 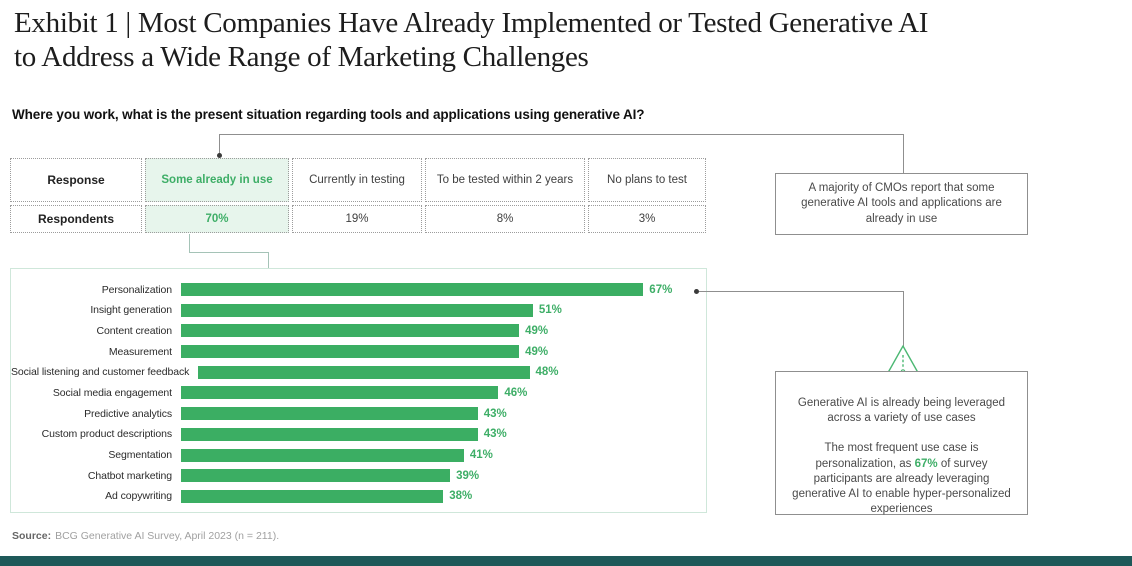 What do you see at coordinates (926, 463) in the screenshot?
I see `callout-para2-highlight: 67%` at bounding box center [926, 463].